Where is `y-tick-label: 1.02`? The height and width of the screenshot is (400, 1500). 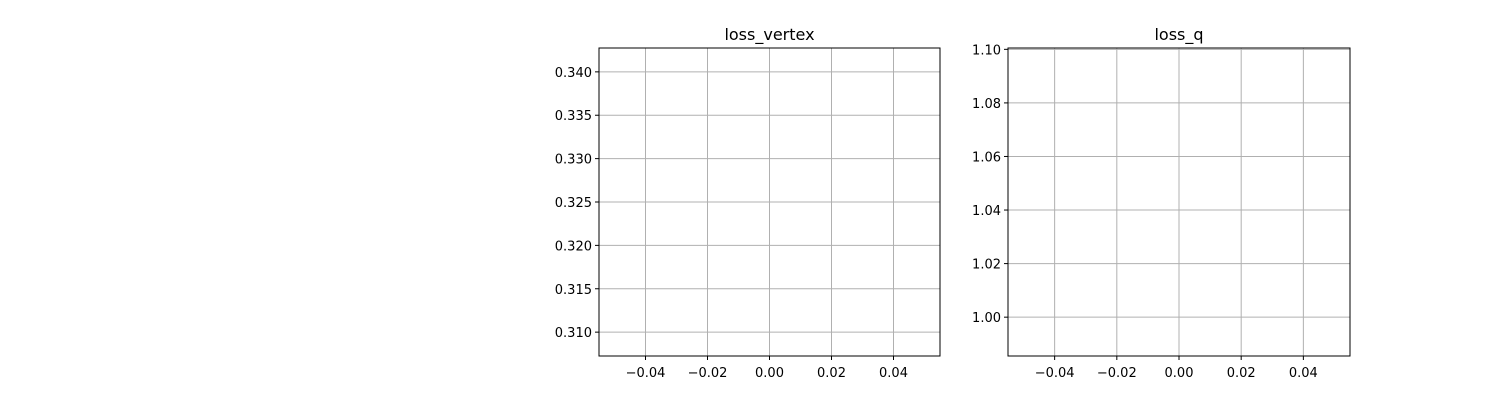
y-tick-label: 1.02 is located at coordinates (986, 265).